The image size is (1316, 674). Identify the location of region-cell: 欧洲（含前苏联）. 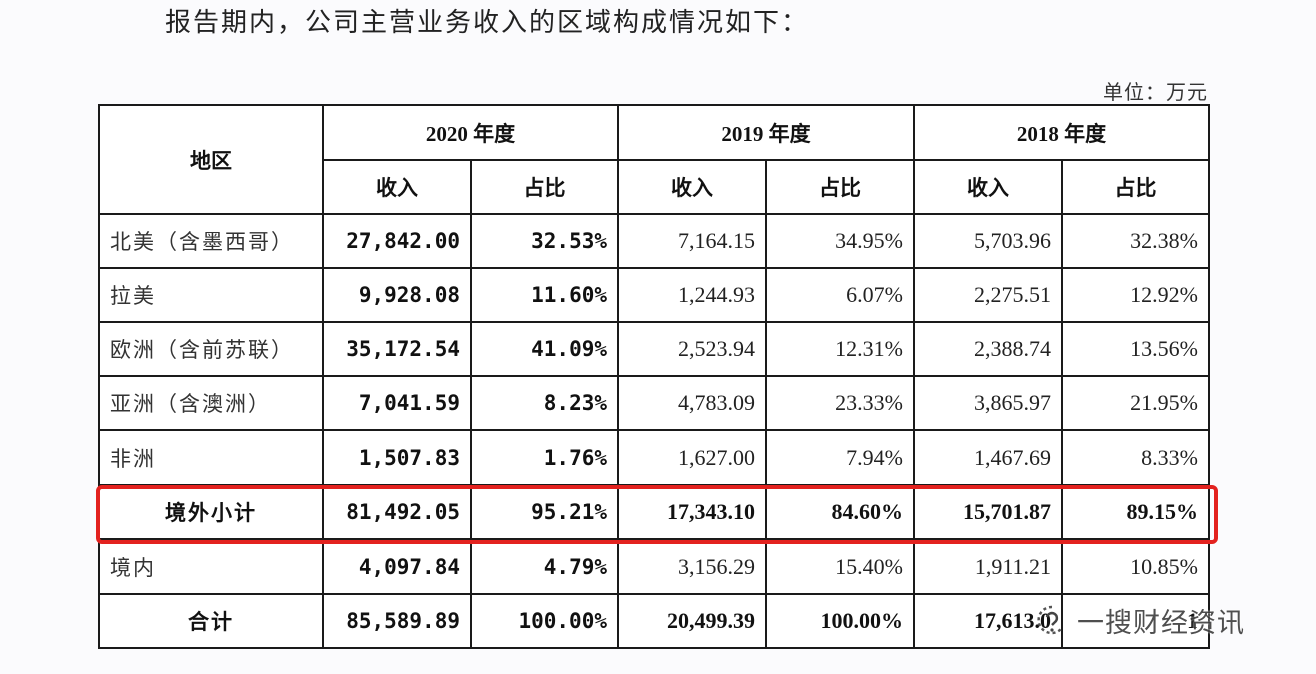
(211, 349).